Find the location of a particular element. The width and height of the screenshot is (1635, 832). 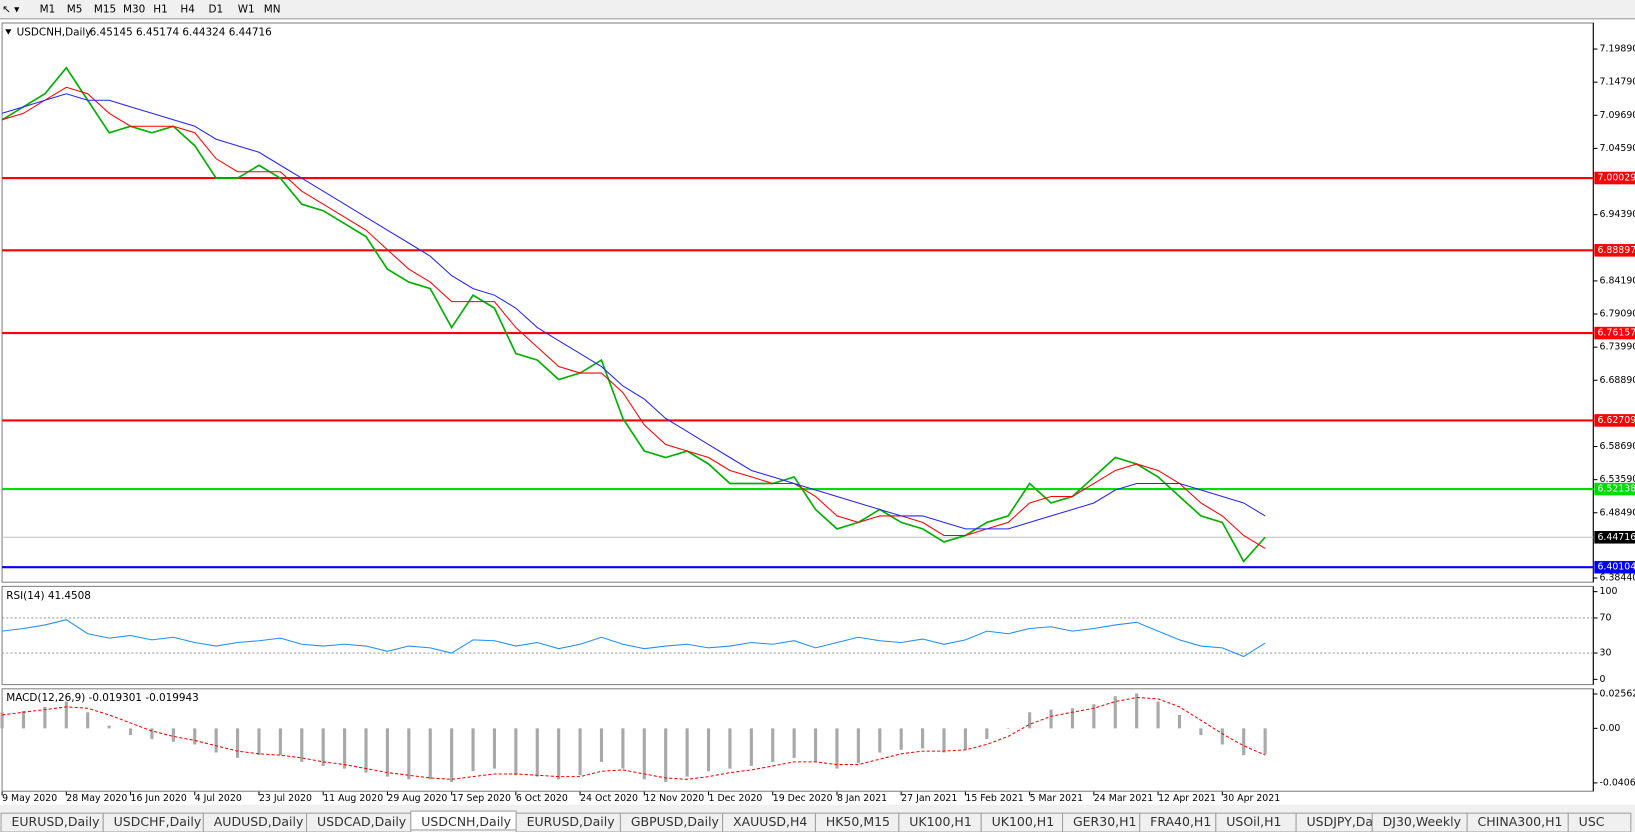

y-tick-label: 6.53590 is located at coordinates (1617, 479).